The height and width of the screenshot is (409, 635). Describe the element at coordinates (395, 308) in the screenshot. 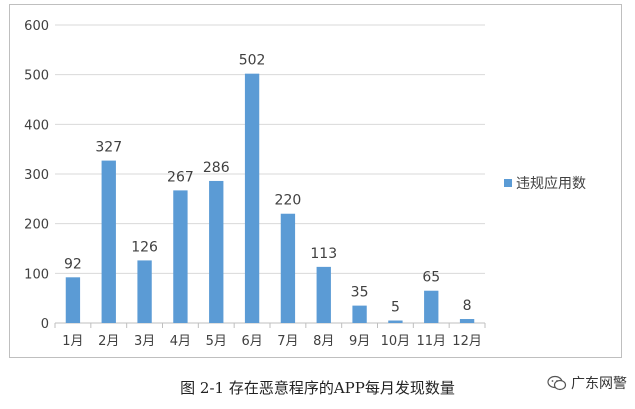

I see `data-label: 5` at that location.